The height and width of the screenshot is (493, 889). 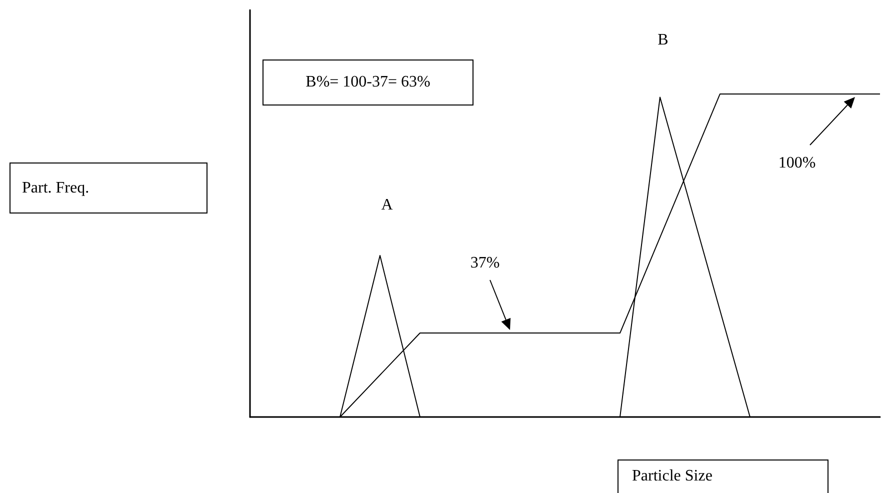 What do you see at coordinates (663, 40) in the screenshot?
I see `text: B` at bounding box center [663, 40].